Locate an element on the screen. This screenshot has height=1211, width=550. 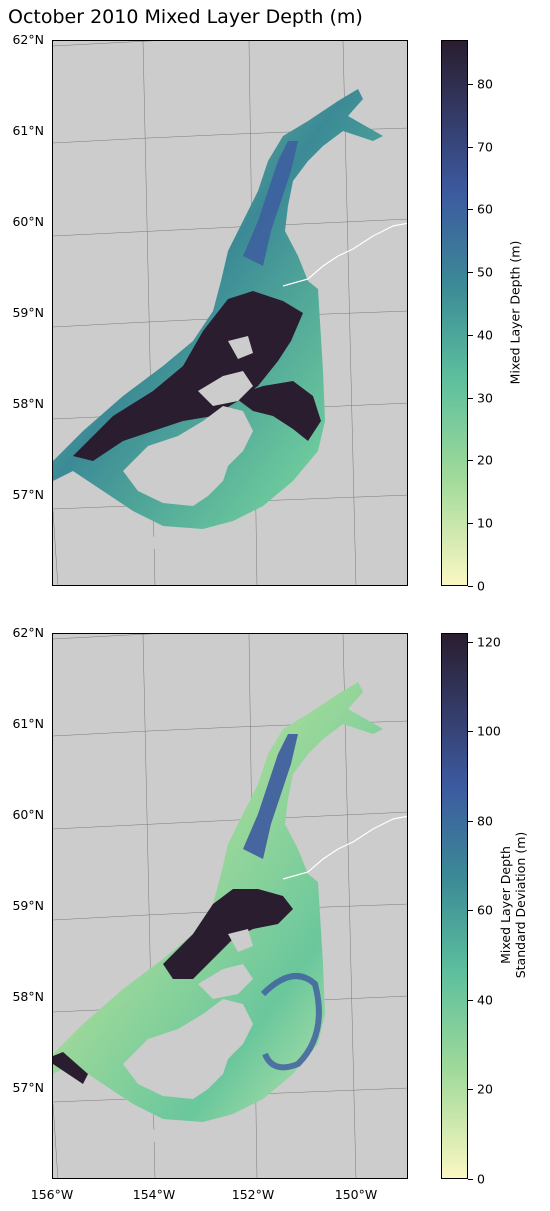
colorbar-label-stddev: Mixed Layer Depth Standard Deviation (m) is located at coordinates (513, 905).